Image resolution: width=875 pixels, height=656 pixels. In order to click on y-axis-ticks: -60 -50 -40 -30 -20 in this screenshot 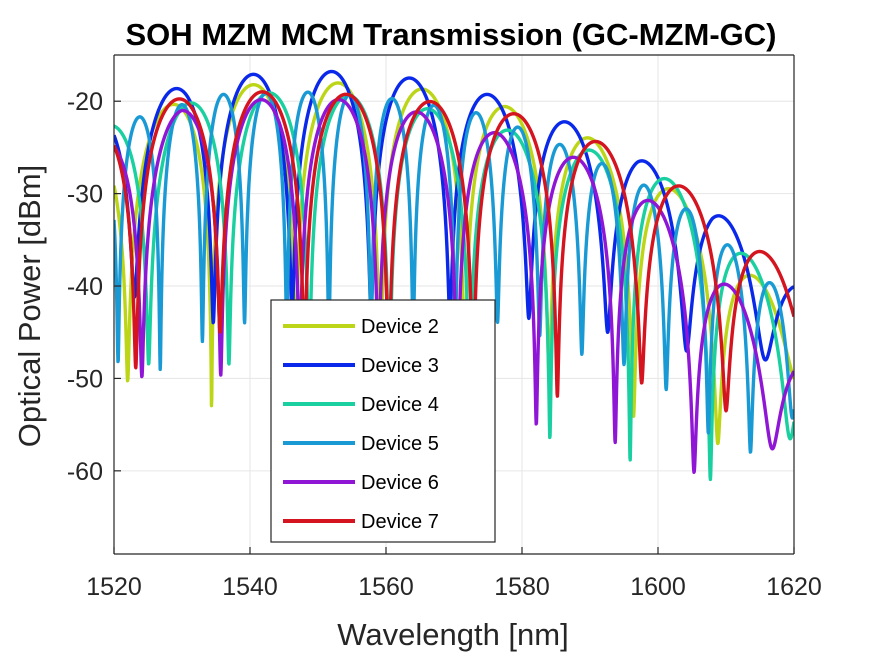, I will do `click(94, 287)`.